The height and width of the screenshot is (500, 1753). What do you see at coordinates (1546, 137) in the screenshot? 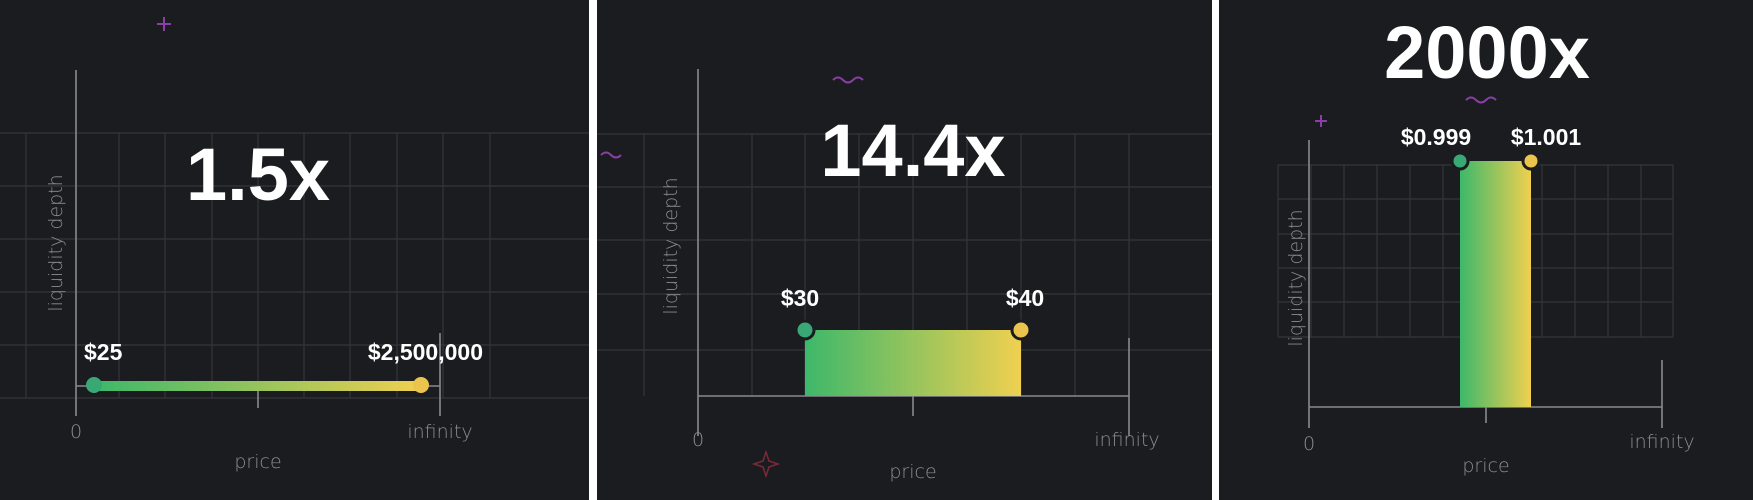
I see `high-price-label: $1.001` at bounding box center [1546, 137].